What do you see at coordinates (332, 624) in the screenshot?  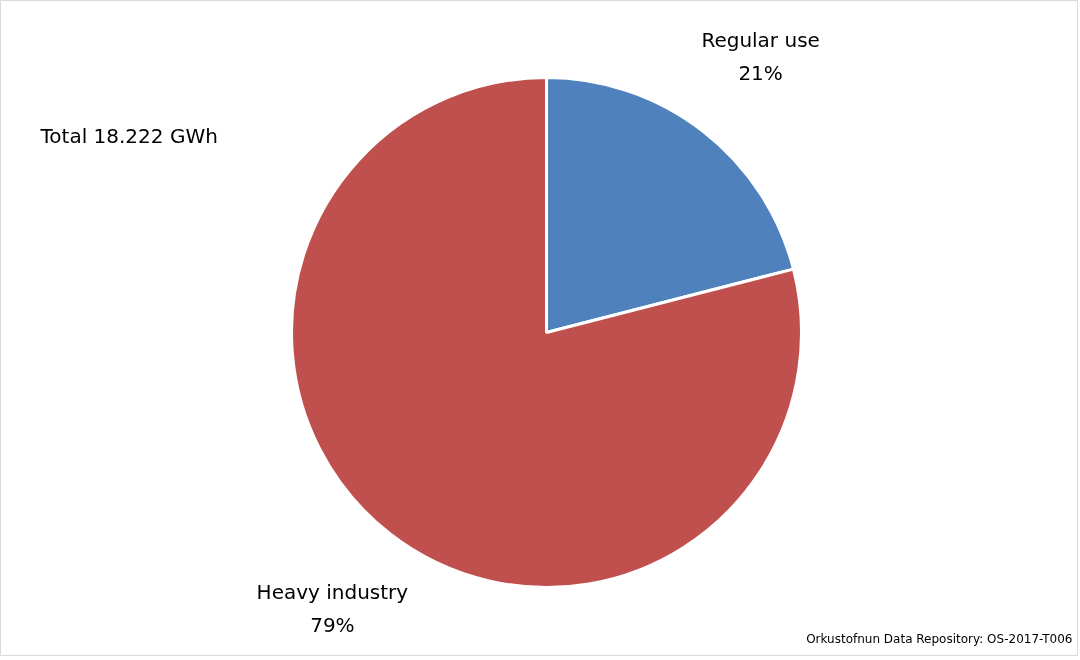 I see `data-label: 79%` at bounding box center [332, 624].